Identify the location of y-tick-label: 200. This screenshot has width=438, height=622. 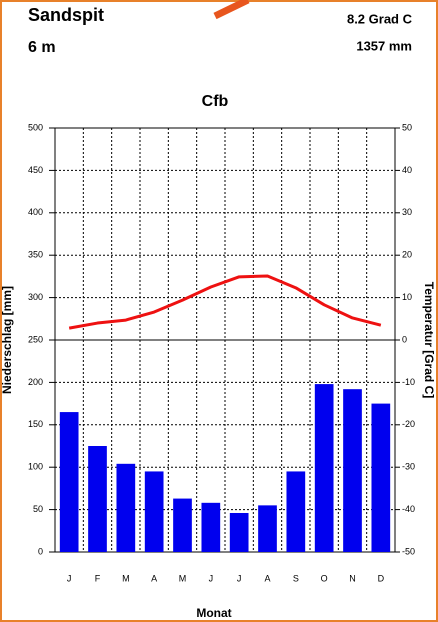
(35, 382).